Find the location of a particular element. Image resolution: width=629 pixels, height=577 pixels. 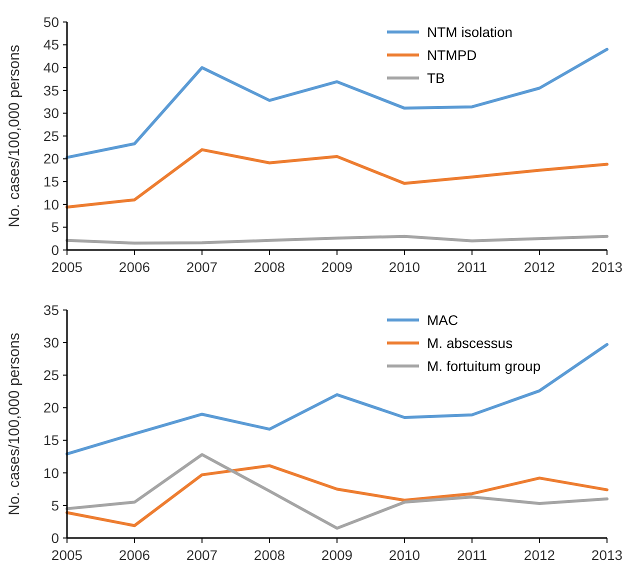

y-tick-label: 40 is located at coordinates (51, 68).